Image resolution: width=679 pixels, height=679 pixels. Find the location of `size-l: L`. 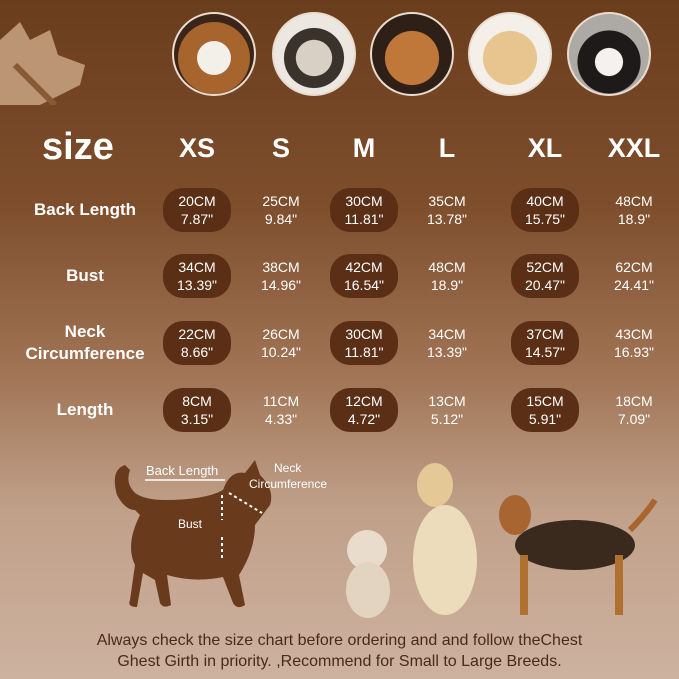

size-l: L is located at coordinates (447, 148).